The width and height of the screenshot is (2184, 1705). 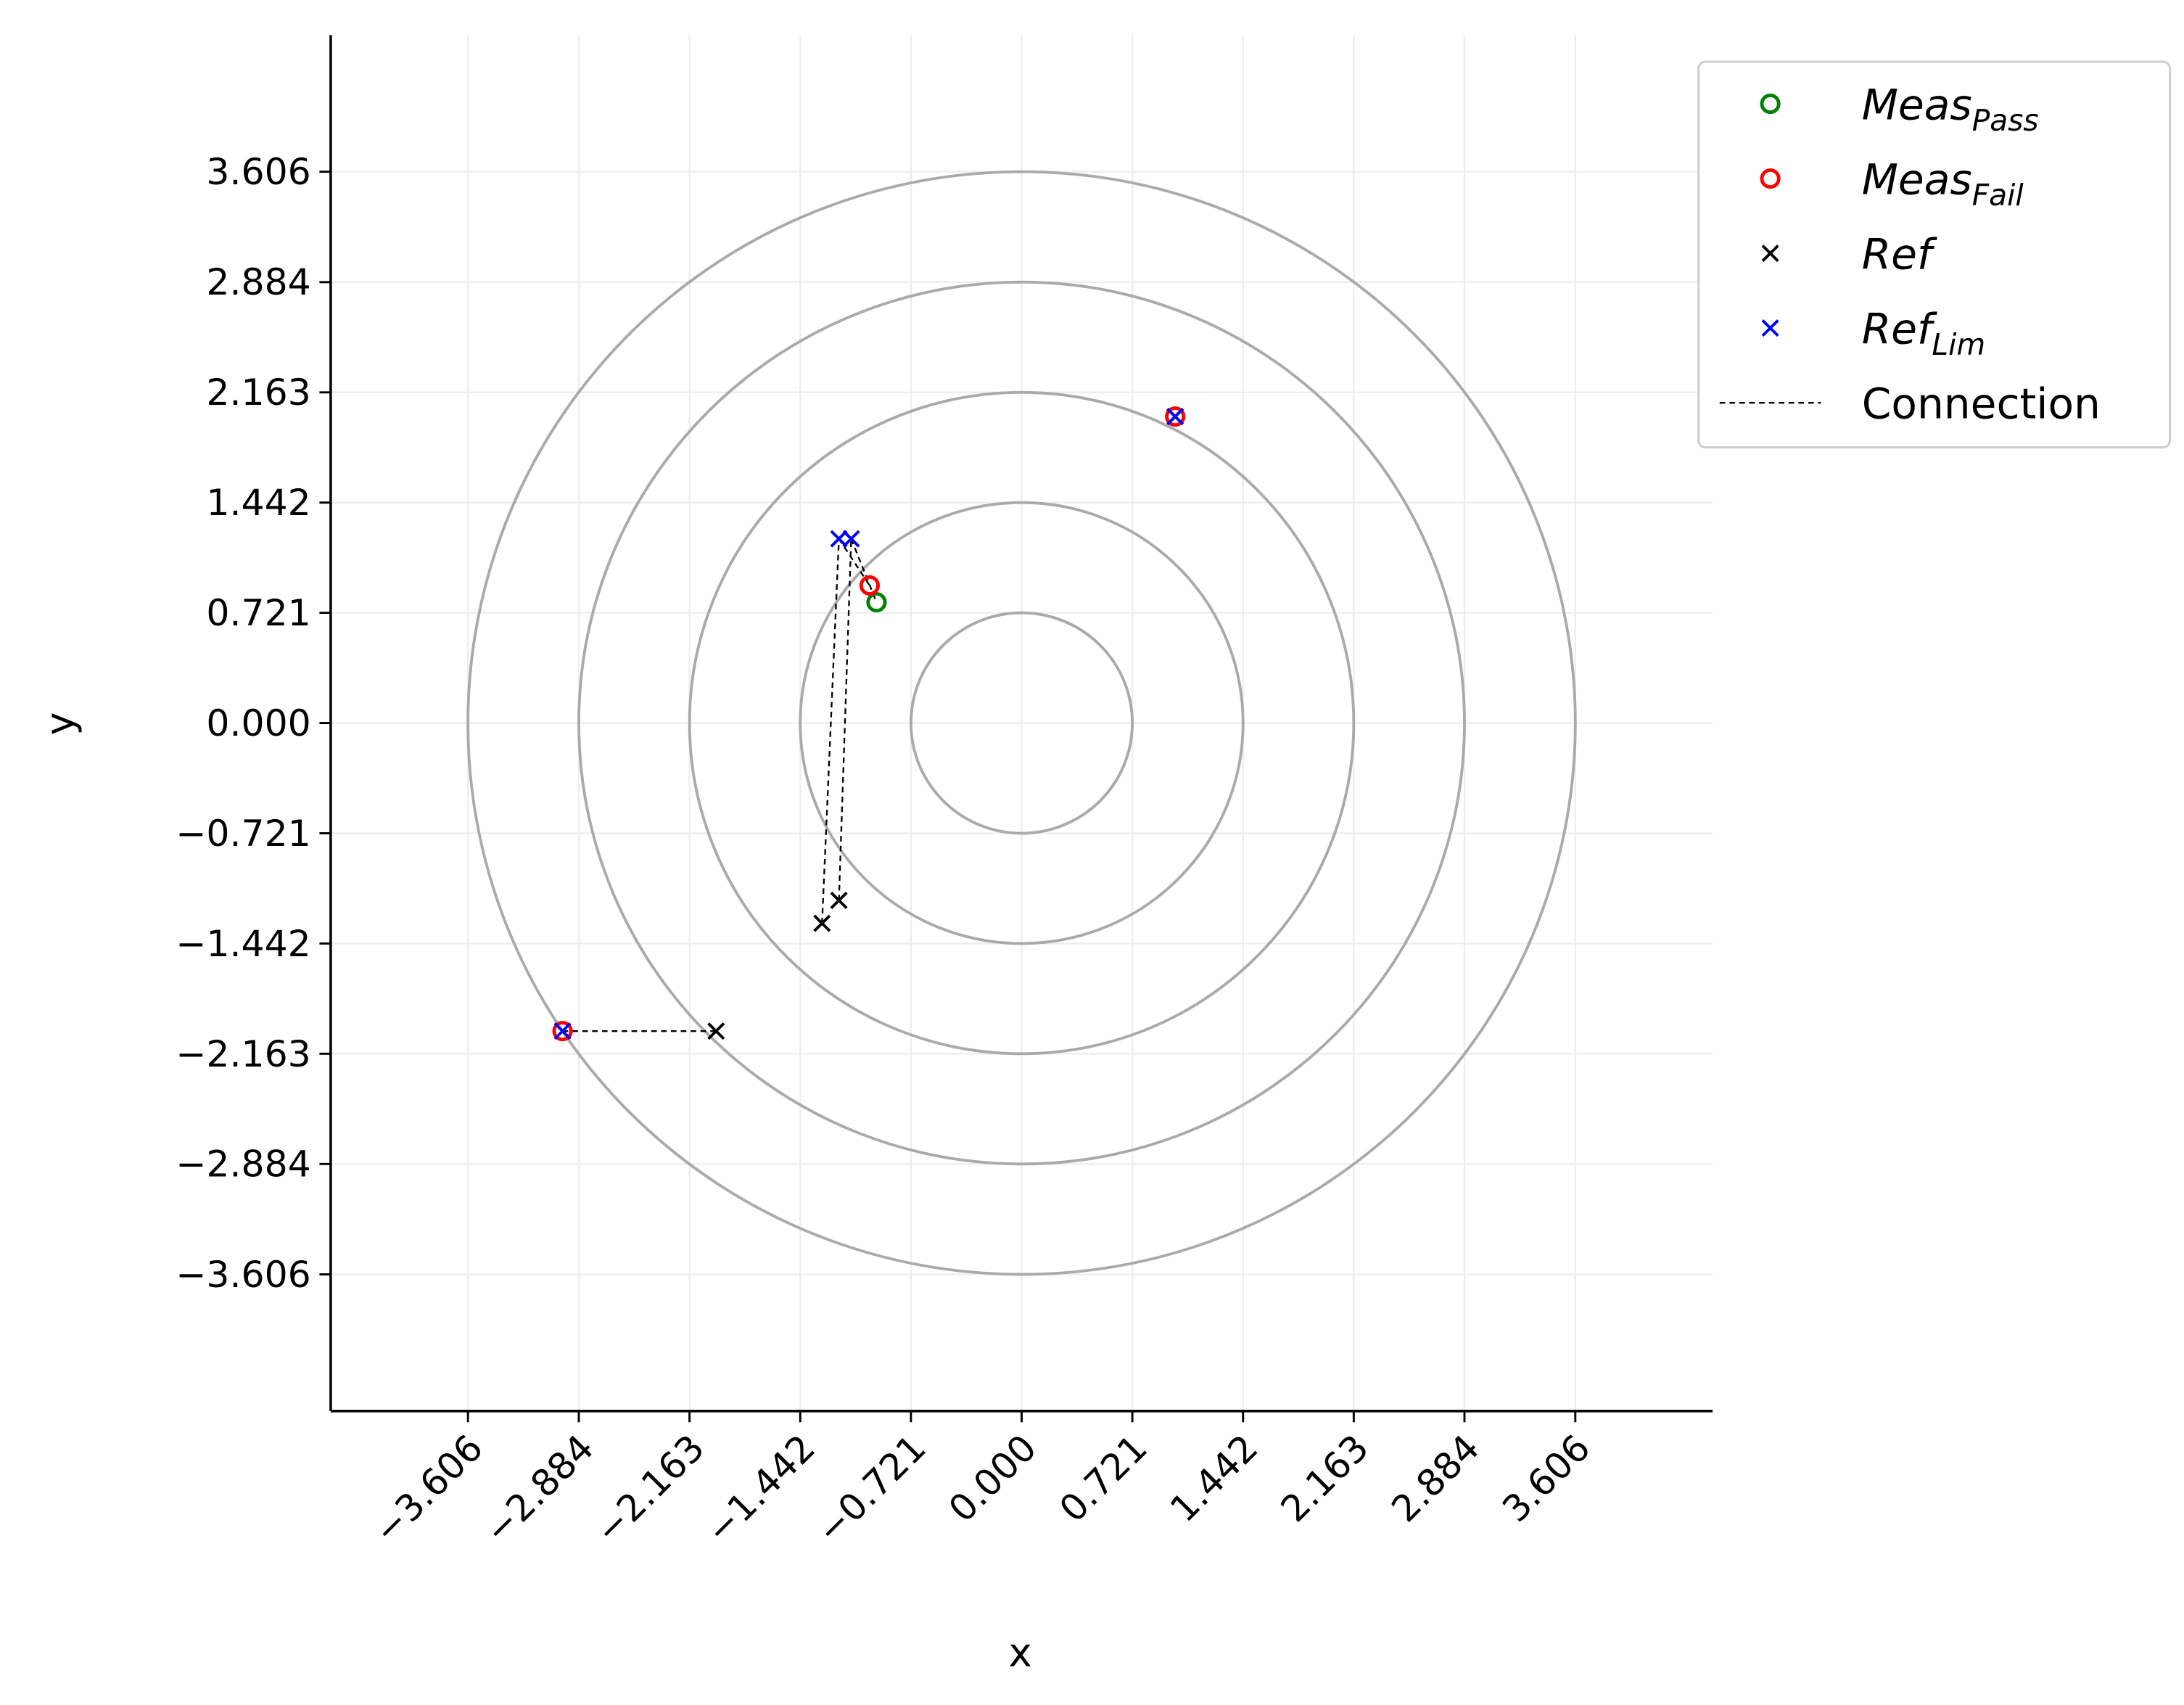 I want to click on legend-label: MeasPass, so click(x=1950, y=109).